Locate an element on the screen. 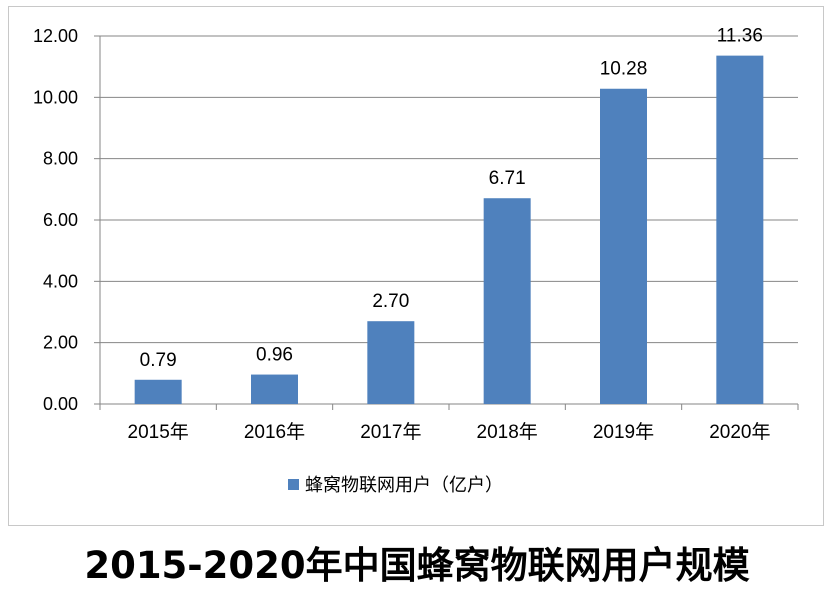  x-tick-label: 2020年 is located at coordinates (739, 432).